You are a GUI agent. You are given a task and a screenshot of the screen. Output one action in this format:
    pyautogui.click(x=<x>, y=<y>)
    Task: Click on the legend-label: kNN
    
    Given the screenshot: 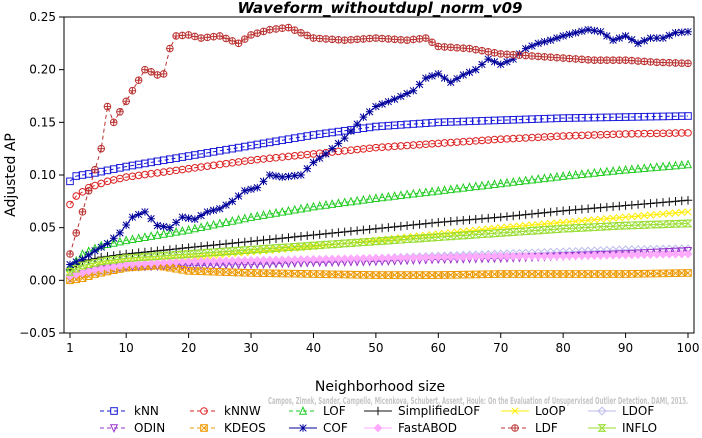 What is the action you would take?
    pyautogui.click(x=146, y=411)
    